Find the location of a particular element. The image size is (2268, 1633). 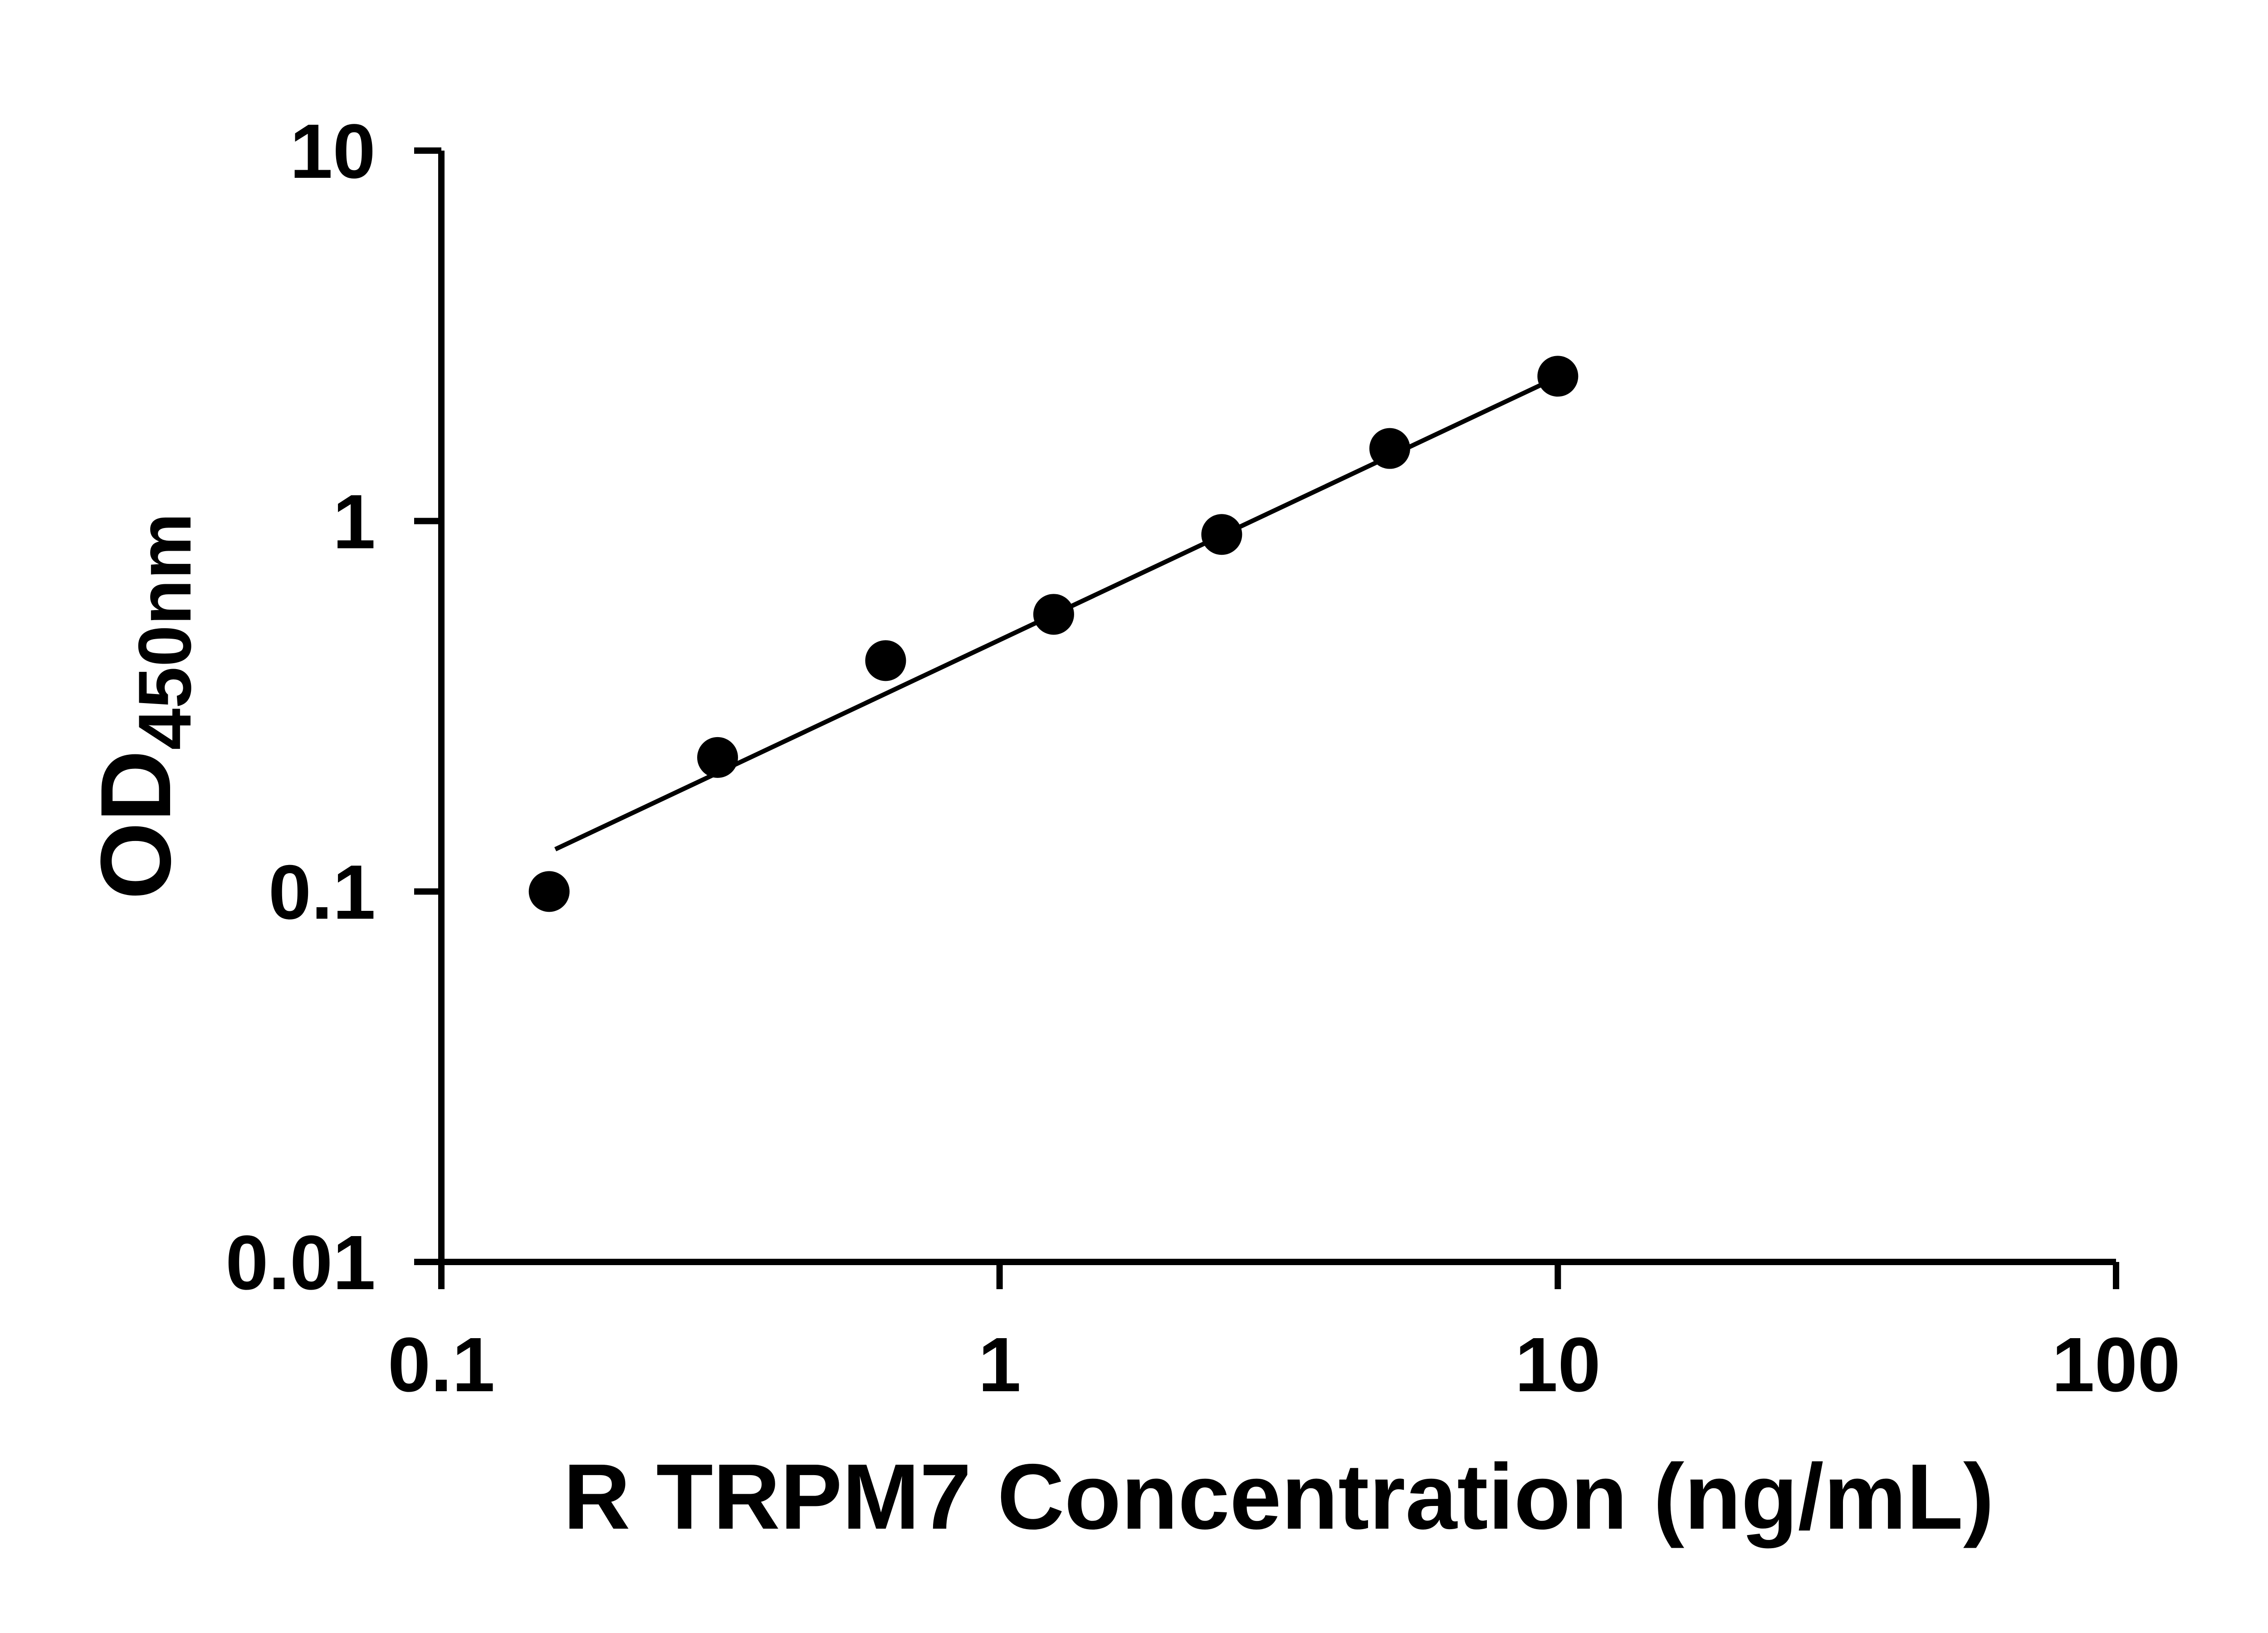

x-tick-label: 1 is located at coordinates (999, 1365).